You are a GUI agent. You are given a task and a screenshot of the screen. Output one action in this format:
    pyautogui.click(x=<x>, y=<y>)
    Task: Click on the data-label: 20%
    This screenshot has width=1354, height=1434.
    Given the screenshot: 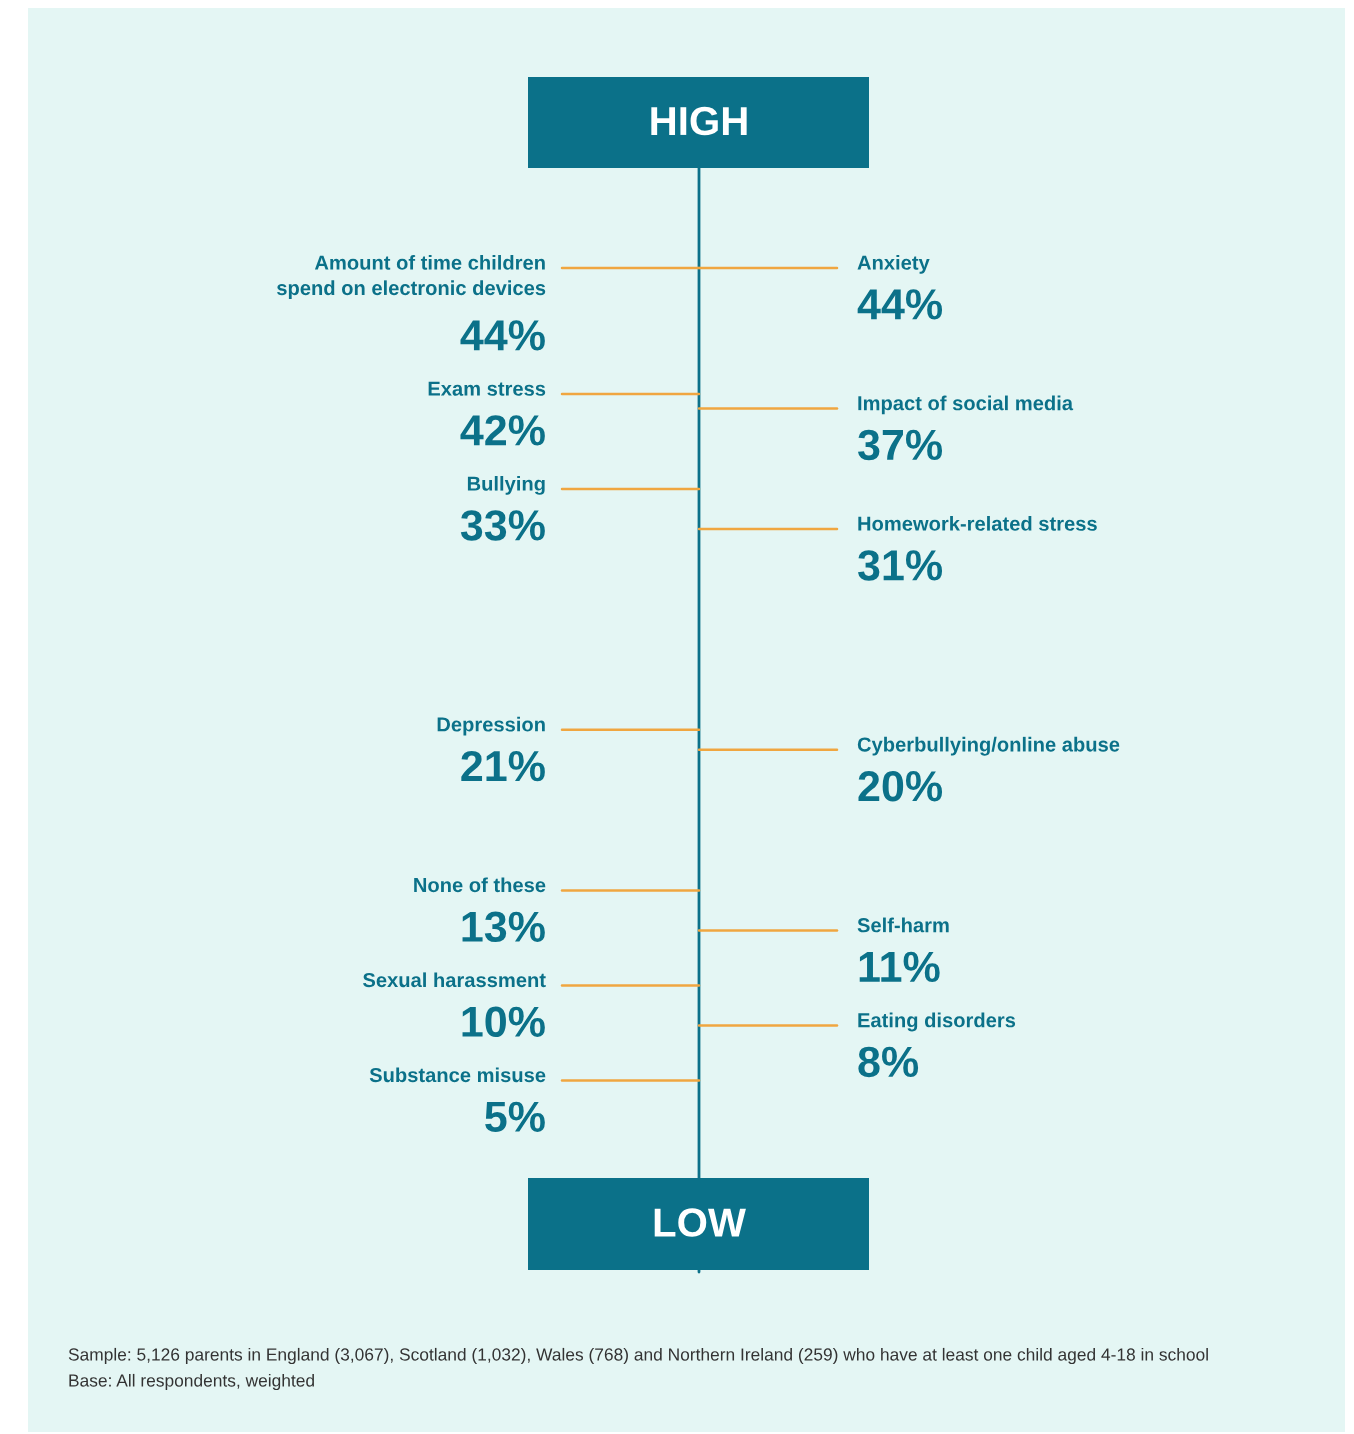 What is the action you would take?
    pyautogui.click(x=900, y=786)
    